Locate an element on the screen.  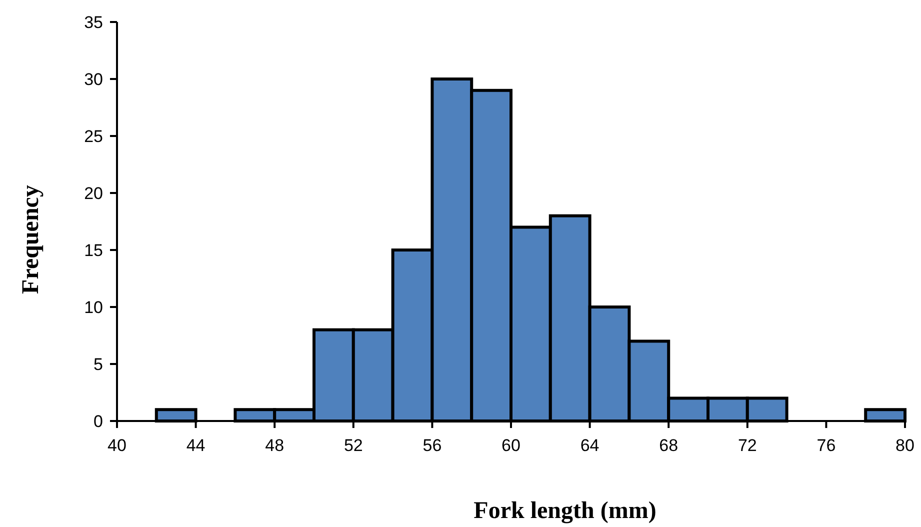
x-tick-label: 40 is located at coordinates (117, 445).